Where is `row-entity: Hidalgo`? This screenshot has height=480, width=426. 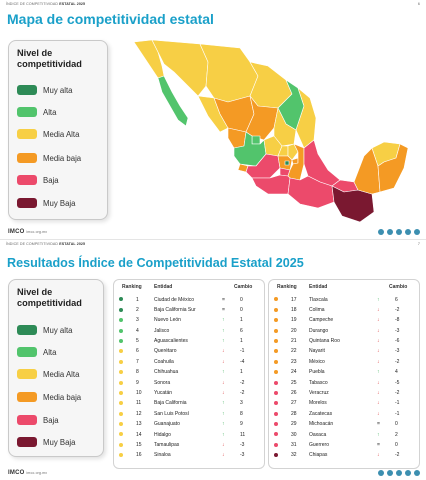
row-entity: Hidalgo is located at coordinates (162, 434).